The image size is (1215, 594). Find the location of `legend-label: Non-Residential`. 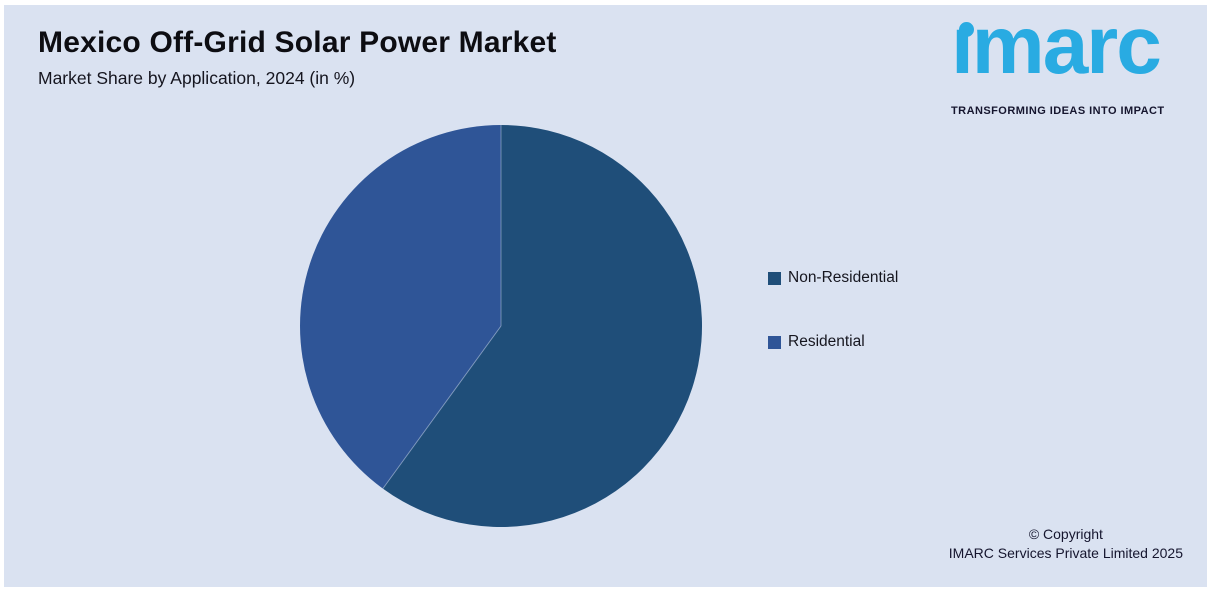

legend-label: Non-Residential is located at coordinates (843, 277).